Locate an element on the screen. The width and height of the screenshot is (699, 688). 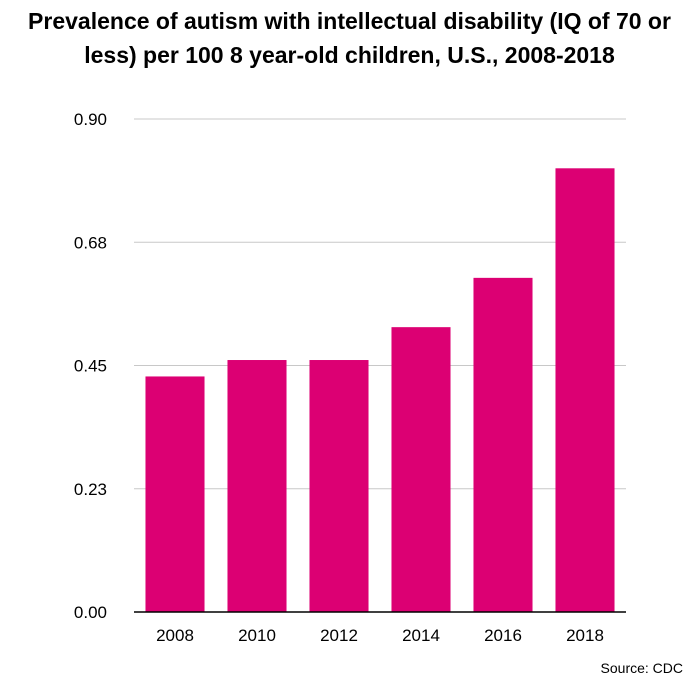
bar-2012 is located at coordinates (339, 486).